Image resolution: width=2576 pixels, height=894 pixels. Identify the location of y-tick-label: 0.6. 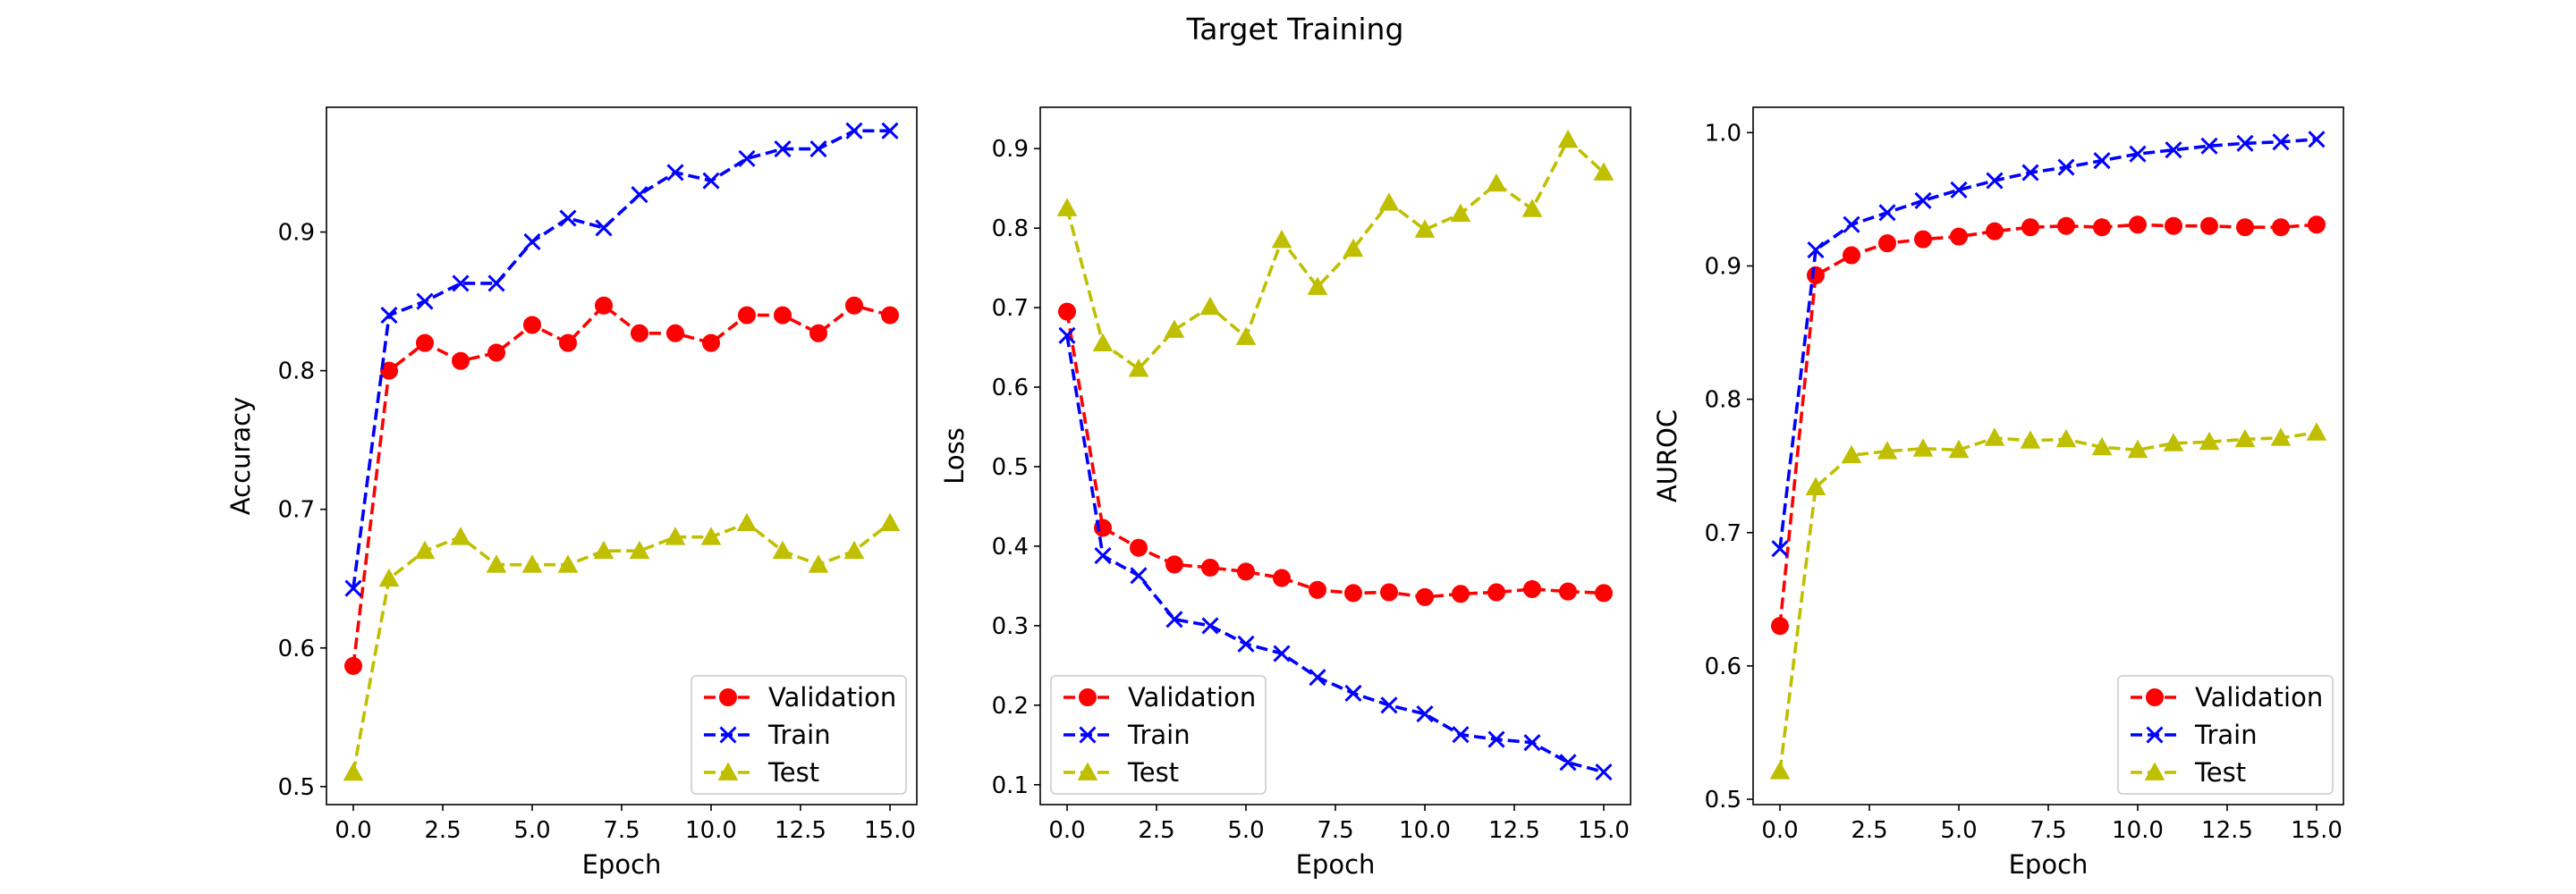
(296, 649).